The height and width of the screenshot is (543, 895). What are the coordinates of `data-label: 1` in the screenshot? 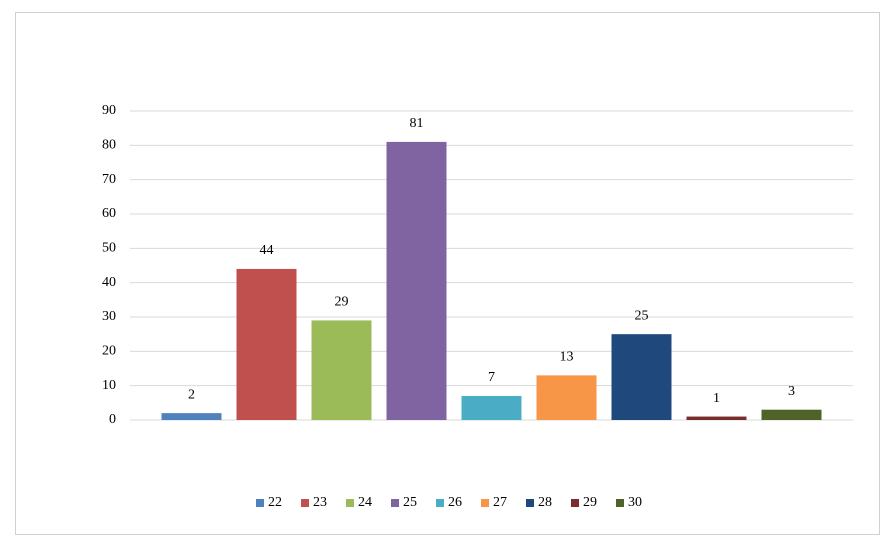 It's located at (716, 398).